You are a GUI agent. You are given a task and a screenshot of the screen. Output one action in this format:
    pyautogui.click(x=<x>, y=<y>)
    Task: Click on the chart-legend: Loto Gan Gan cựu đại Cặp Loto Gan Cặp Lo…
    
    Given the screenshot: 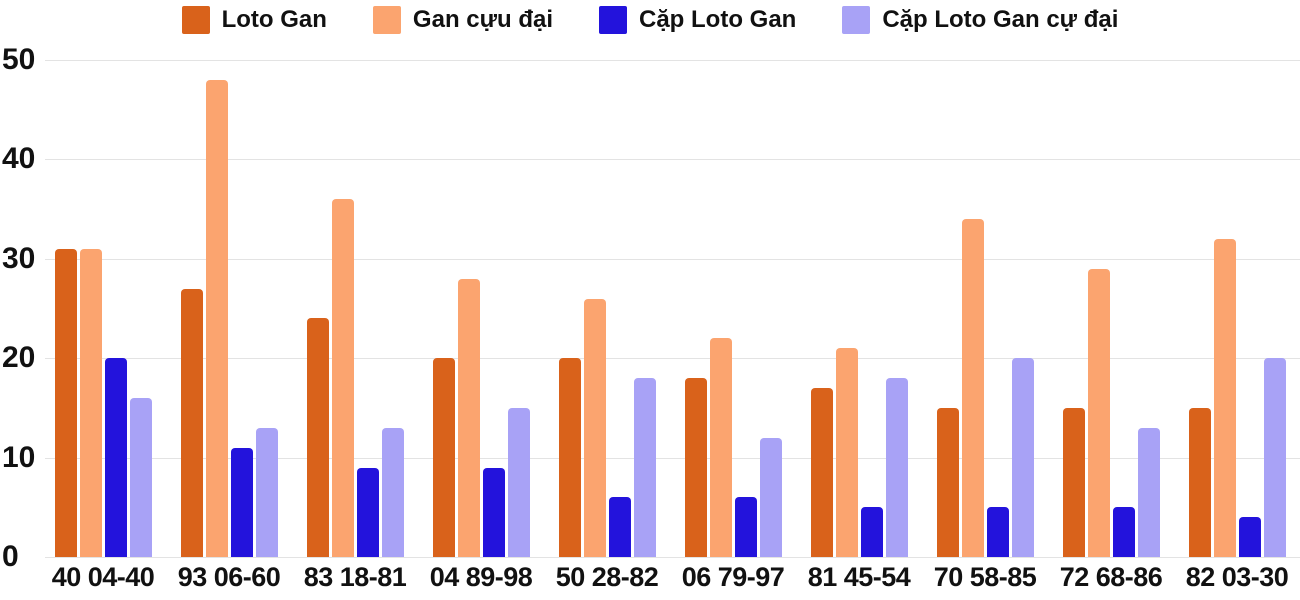 What is the action you would take?
    pyautogui.click(x=650, y=20)
    